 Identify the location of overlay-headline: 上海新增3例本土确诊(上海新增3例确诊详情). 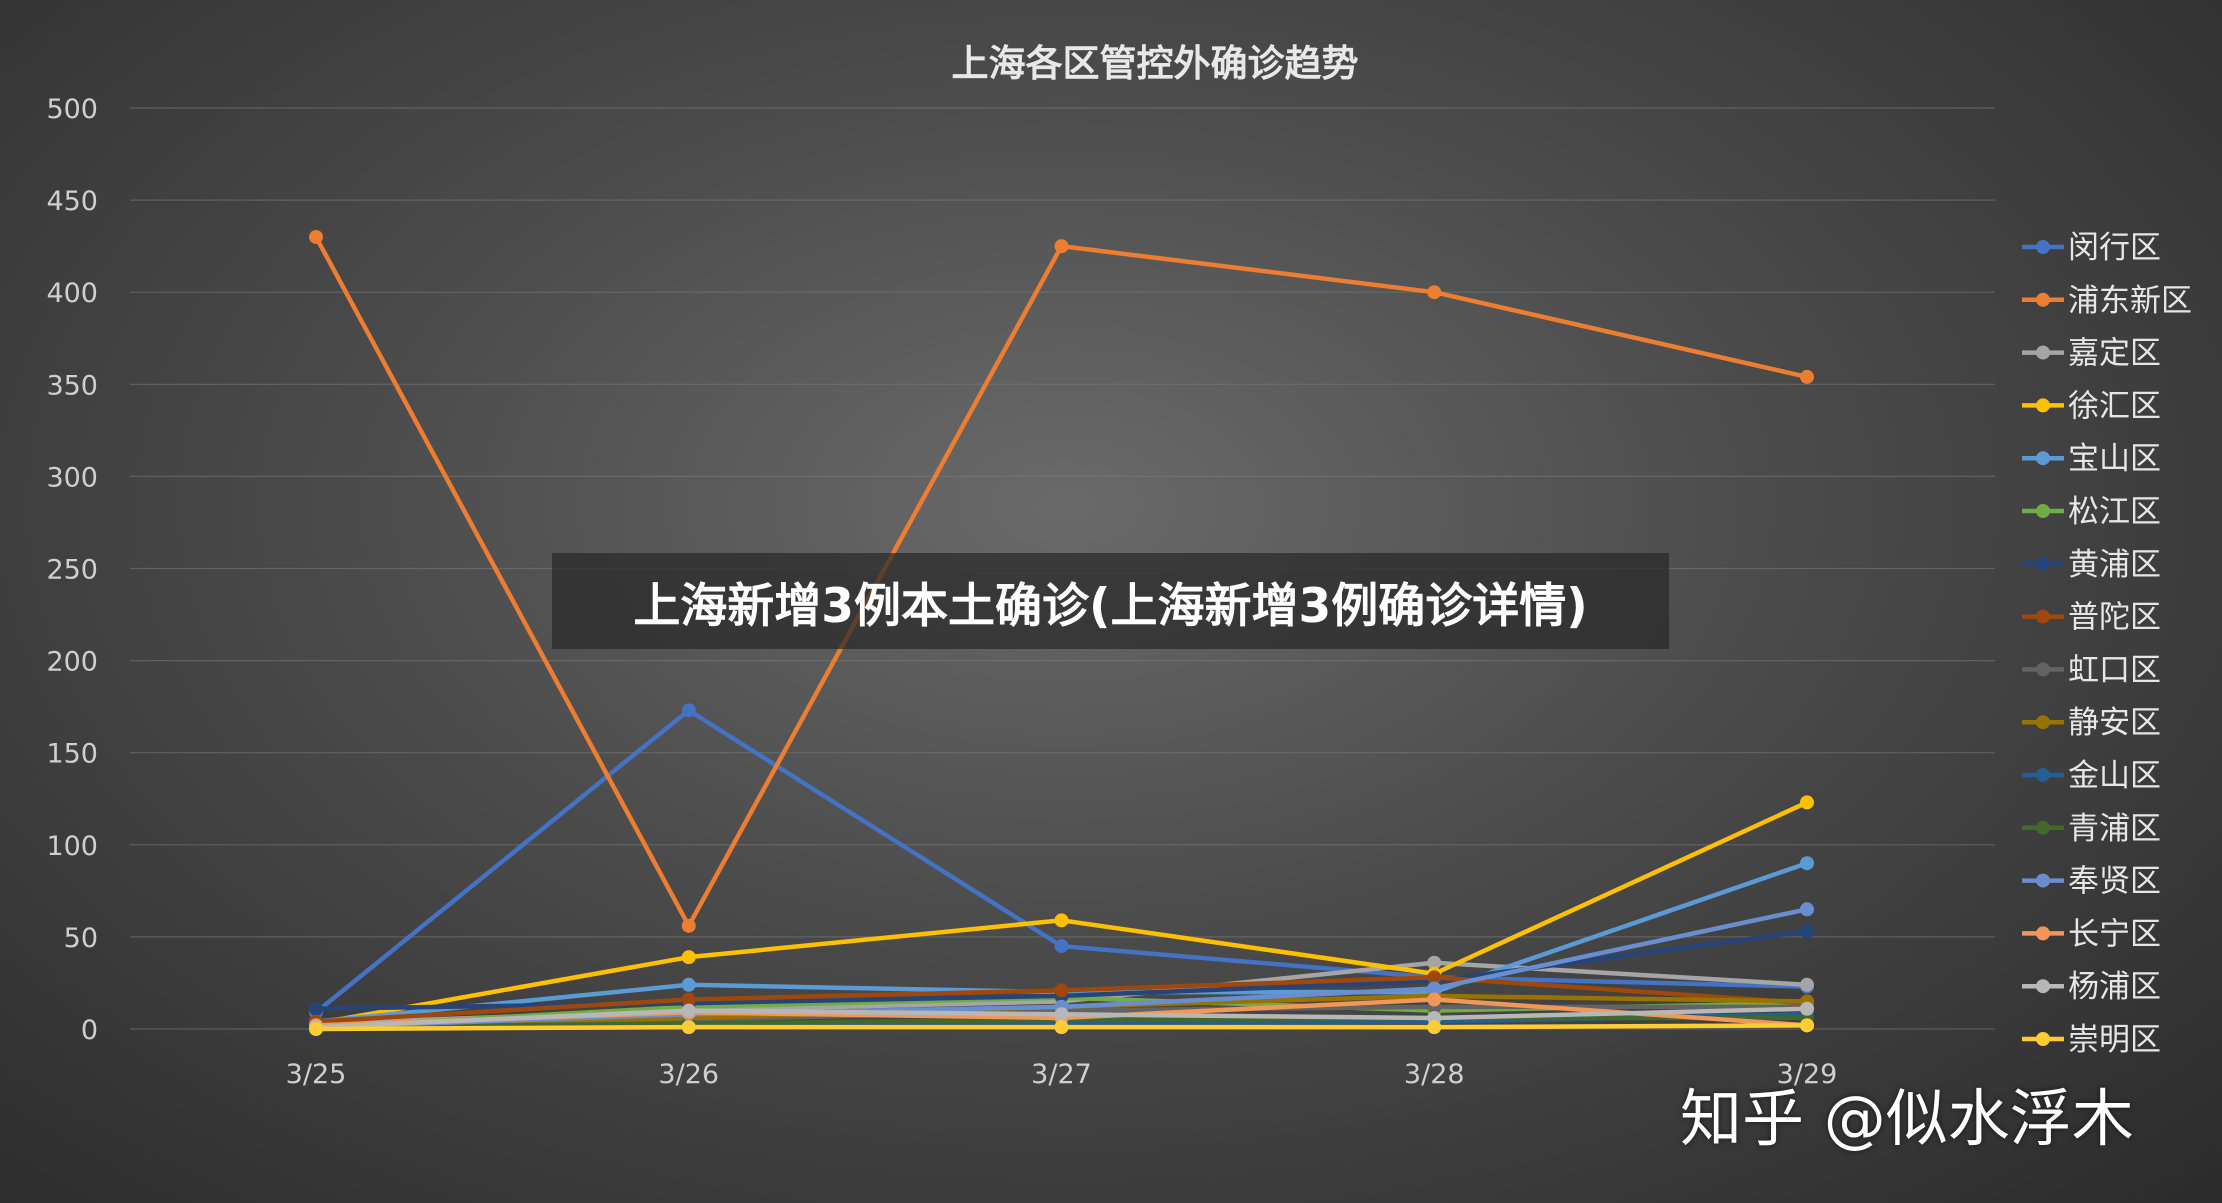
(1110, 601).